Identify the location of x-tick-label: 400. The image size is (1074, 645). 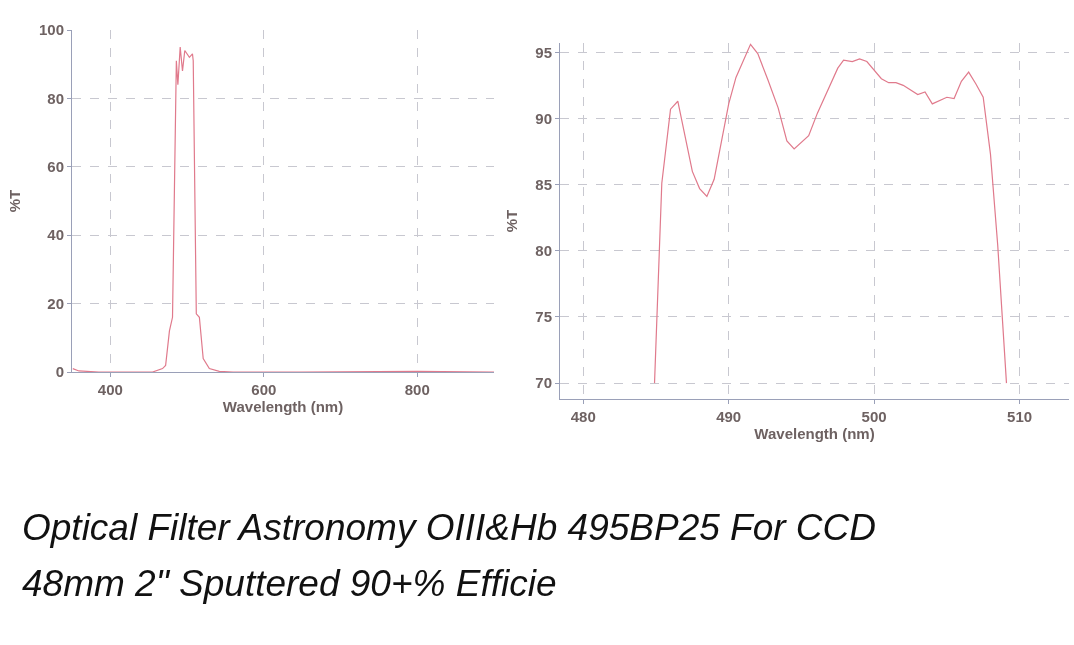
(110, 389).